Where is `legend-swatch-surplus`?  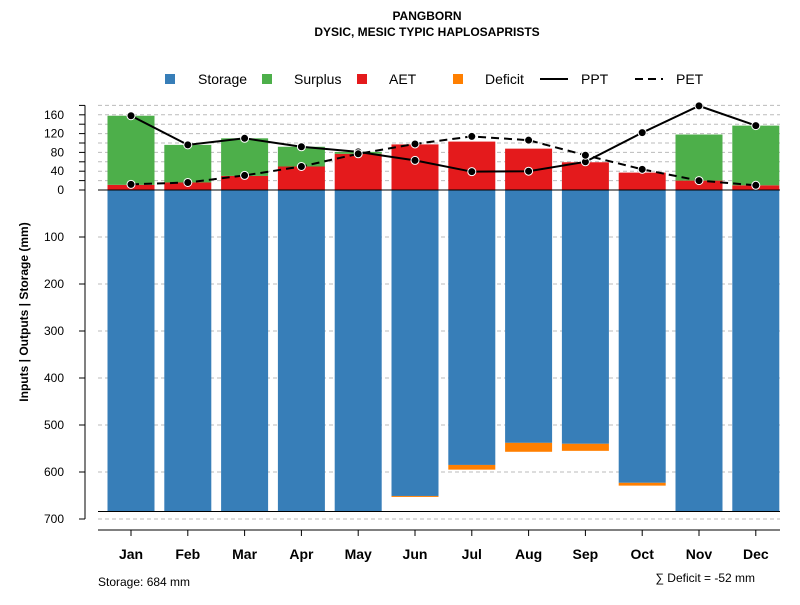
legend-swatch-surplus is located at coordinates (267, 79).